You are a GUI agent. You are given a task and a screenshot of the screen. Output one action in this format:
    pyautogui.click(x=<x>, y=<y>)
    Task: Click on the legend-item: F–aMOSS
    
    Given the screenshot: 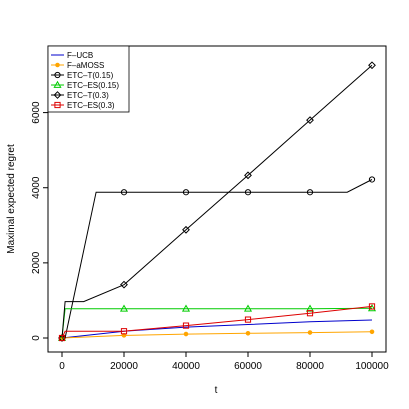 What is the action you would take?
    pyautogui.click(x=77, y=65)
    